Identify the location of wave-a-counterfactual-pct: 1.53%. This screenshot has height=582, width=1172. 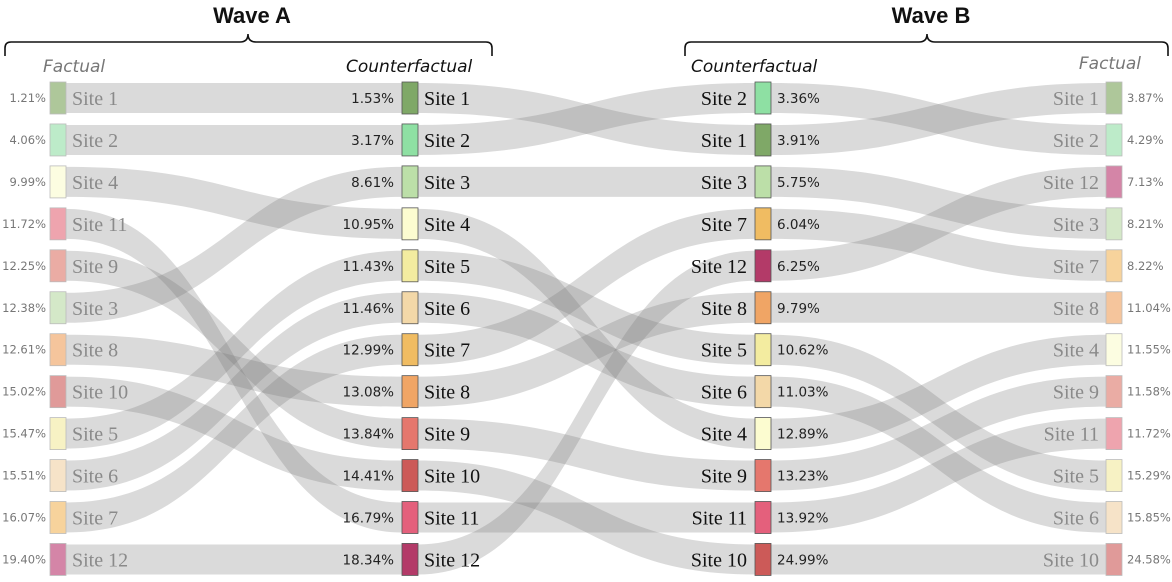
(372, 99).